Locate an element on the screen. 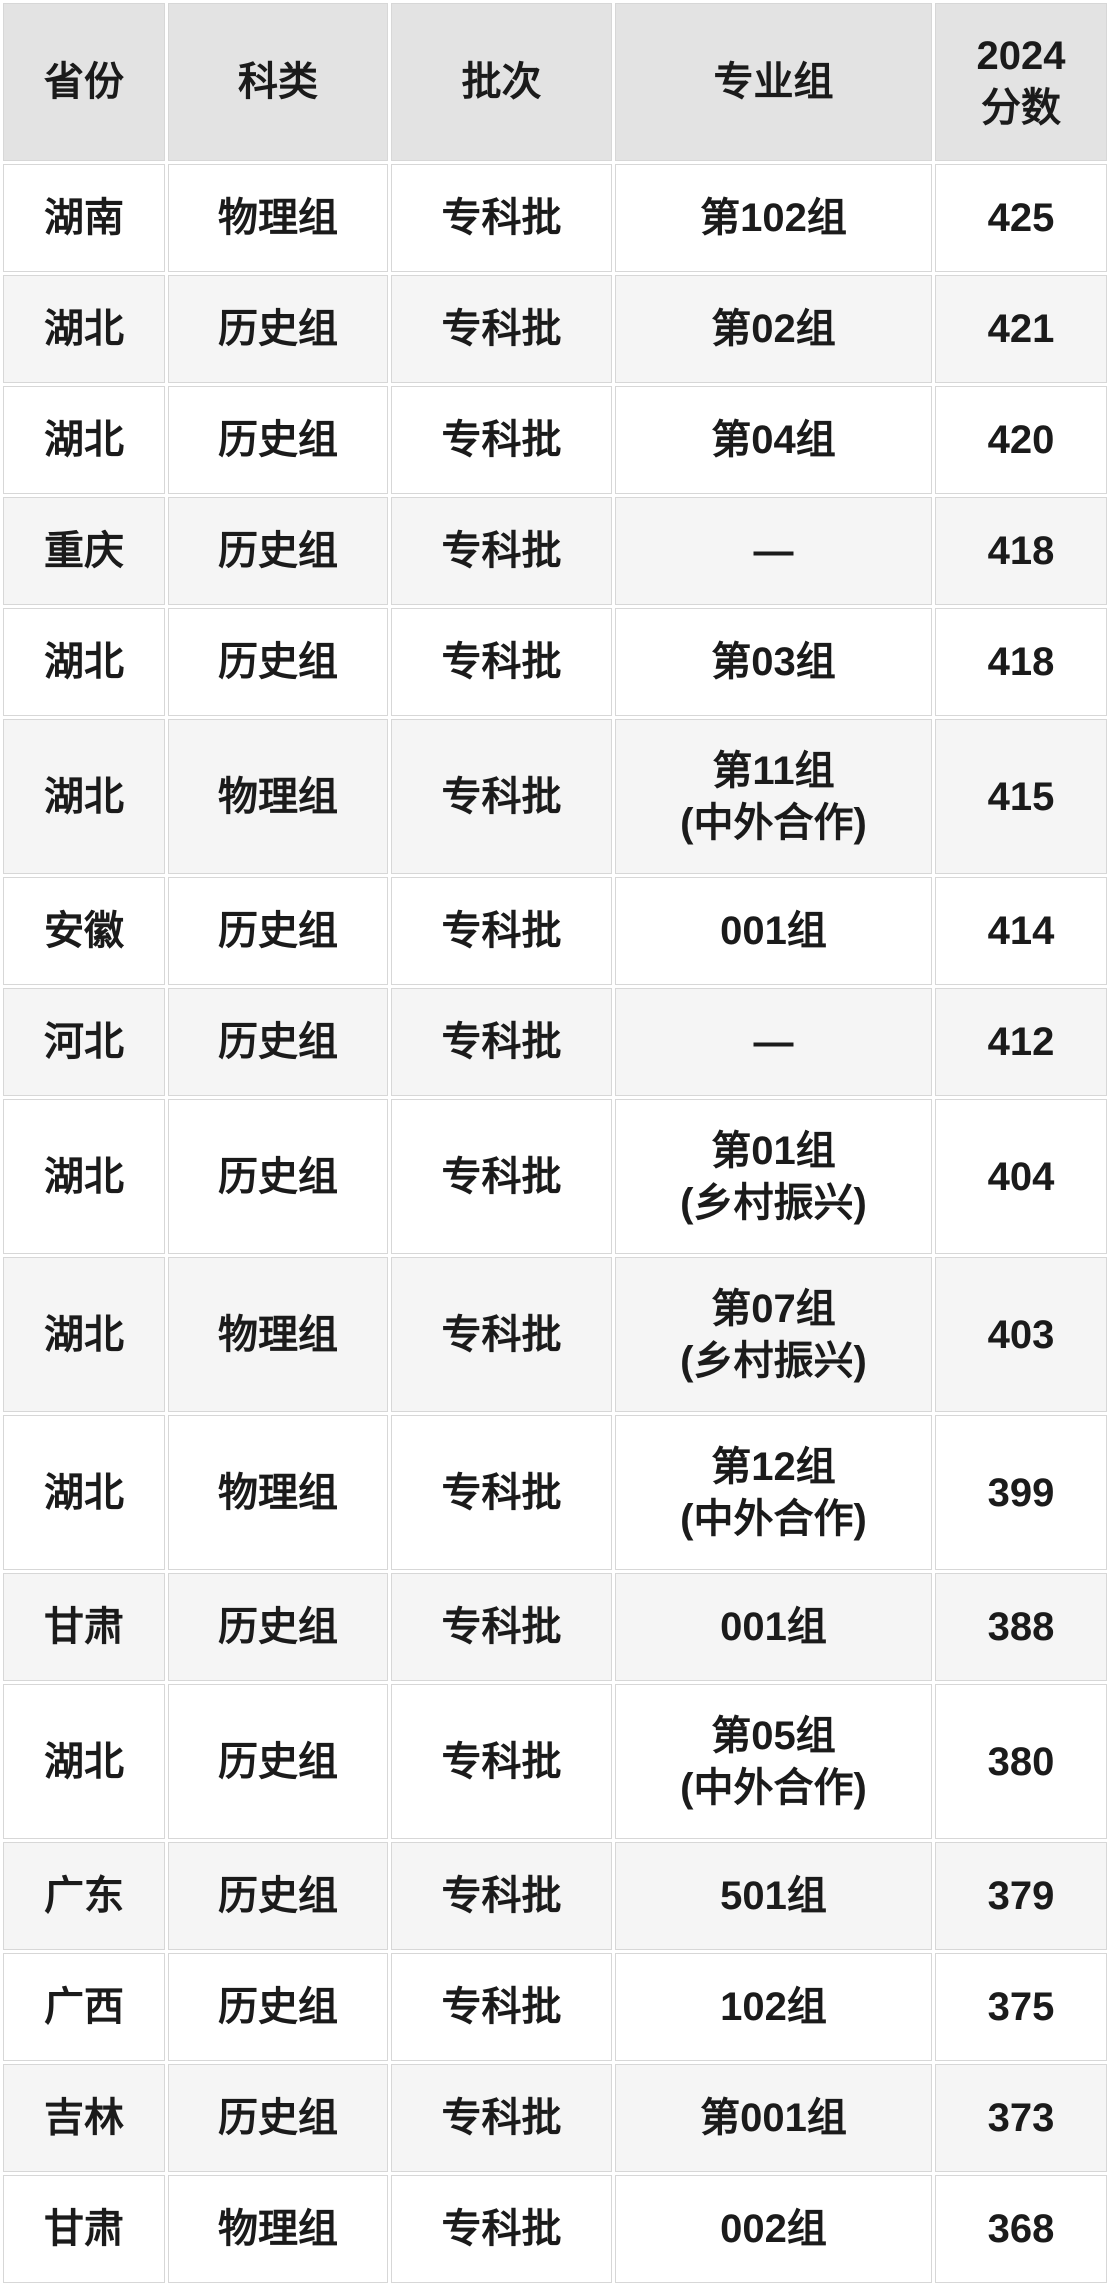 The height and width of the screenshot is (2289, 1110). cell-major-group: 第01组 (乡村振兴) is located at coordinates (773, 1176).